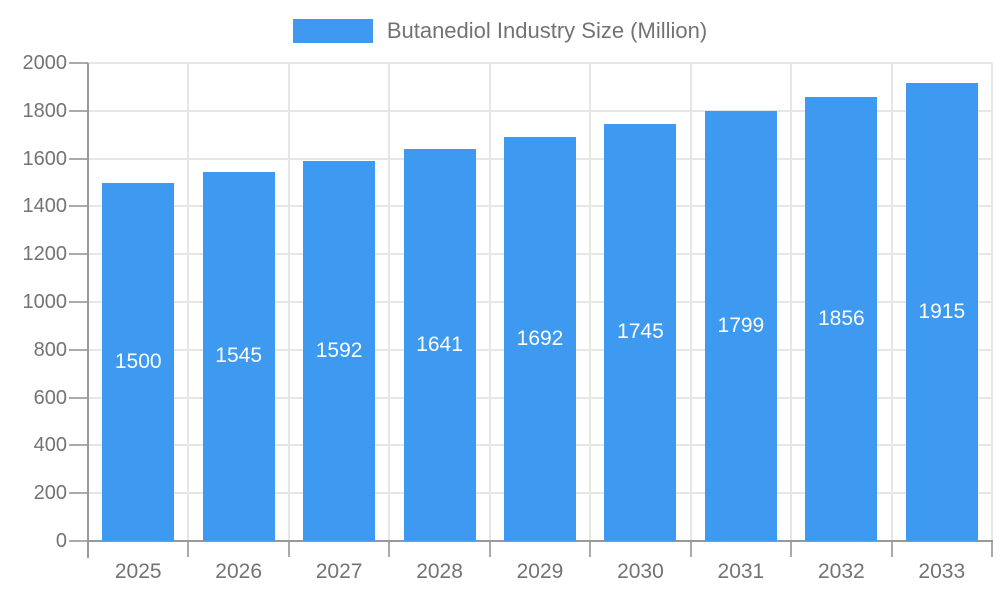 Image resolution: width=1000 pixels, height=600 pixels. I want to click on x-axis-label: 2028, so click(439, 571).